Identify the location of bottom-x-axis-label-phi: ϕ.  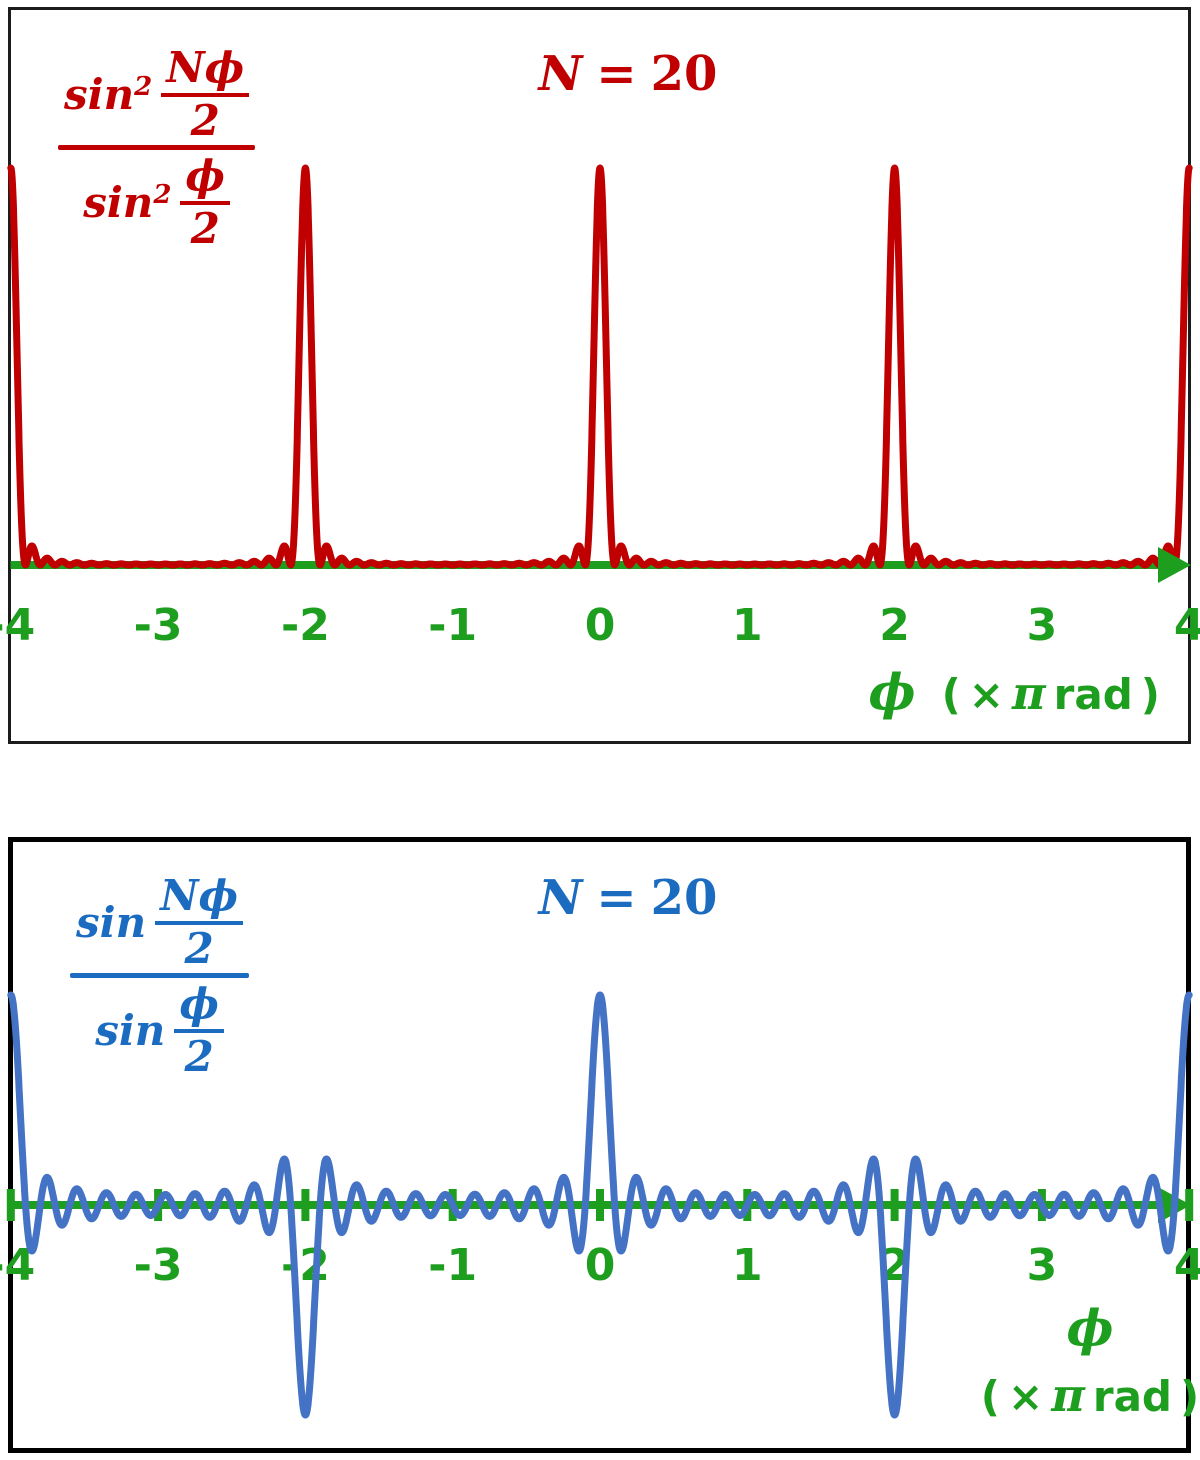
(1090, 1328).